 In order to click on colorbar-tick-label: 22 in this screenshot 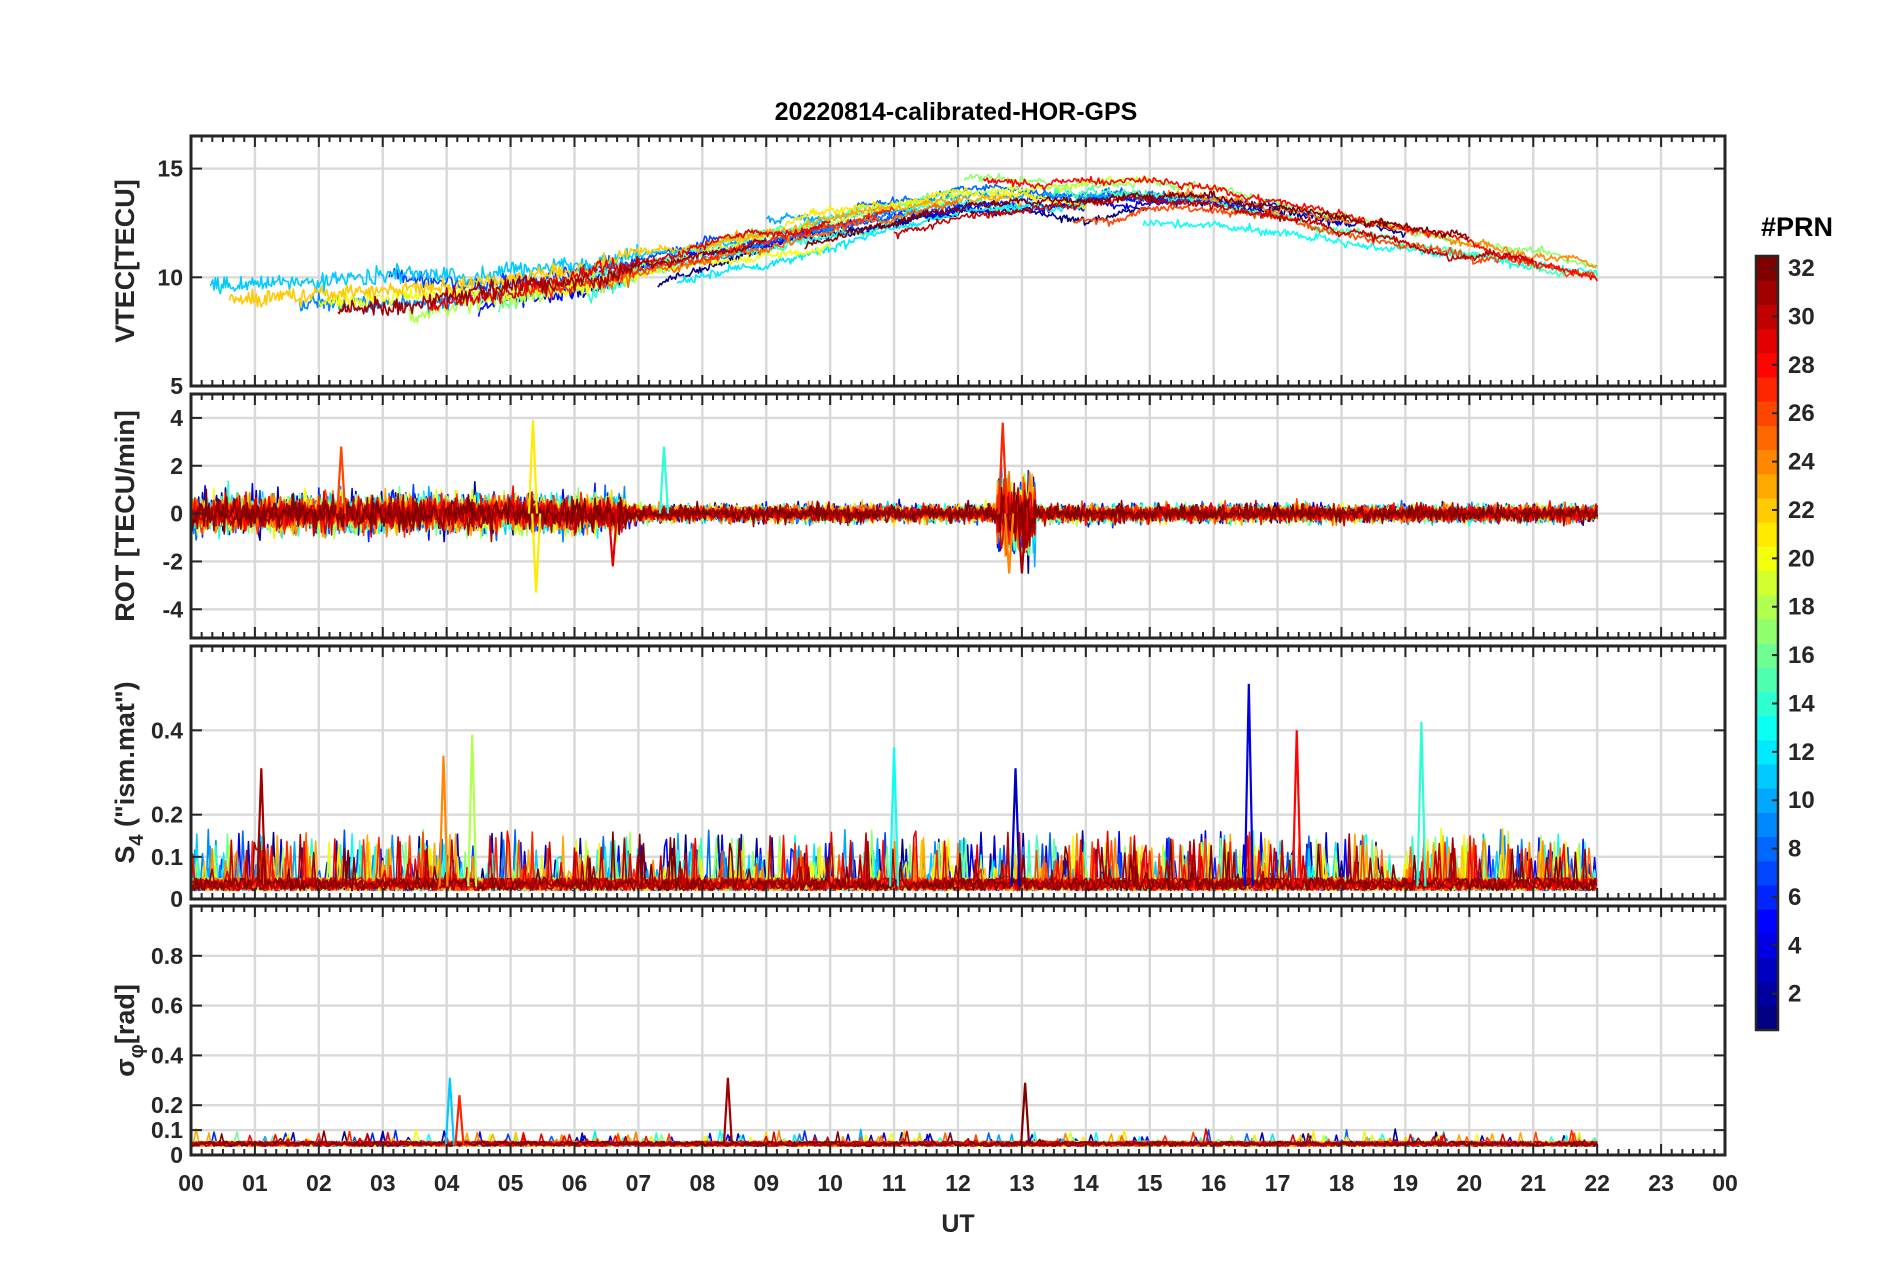, I will do `click(1801, 510)`.